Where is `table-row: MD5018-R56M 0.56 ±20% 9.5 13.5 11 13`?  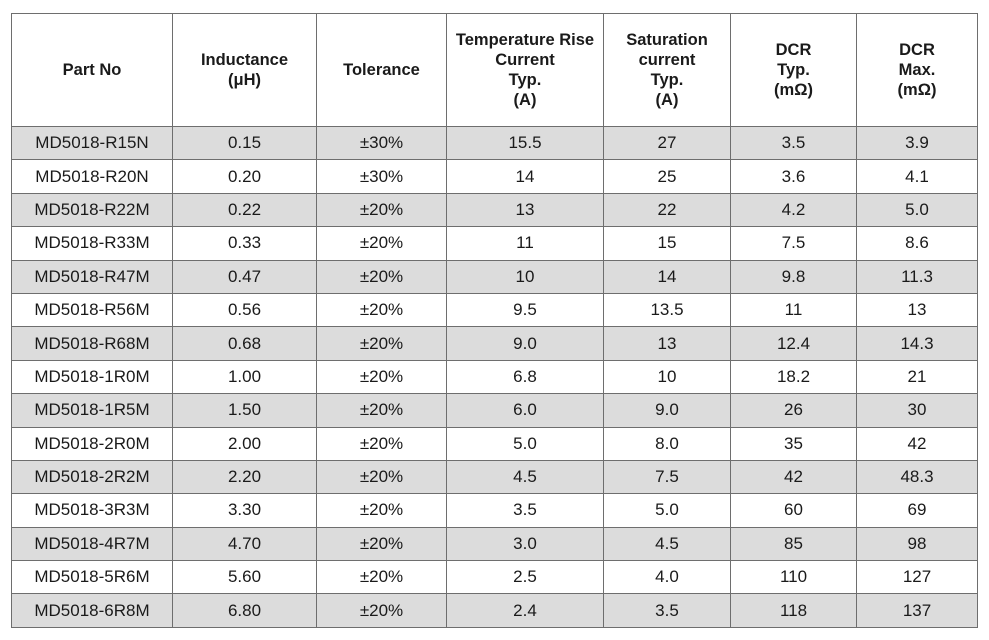 table-row: MD5018-R56M 0.56 ±20% 9.5 13.5 11 13 is located at coordinates (494, 310).